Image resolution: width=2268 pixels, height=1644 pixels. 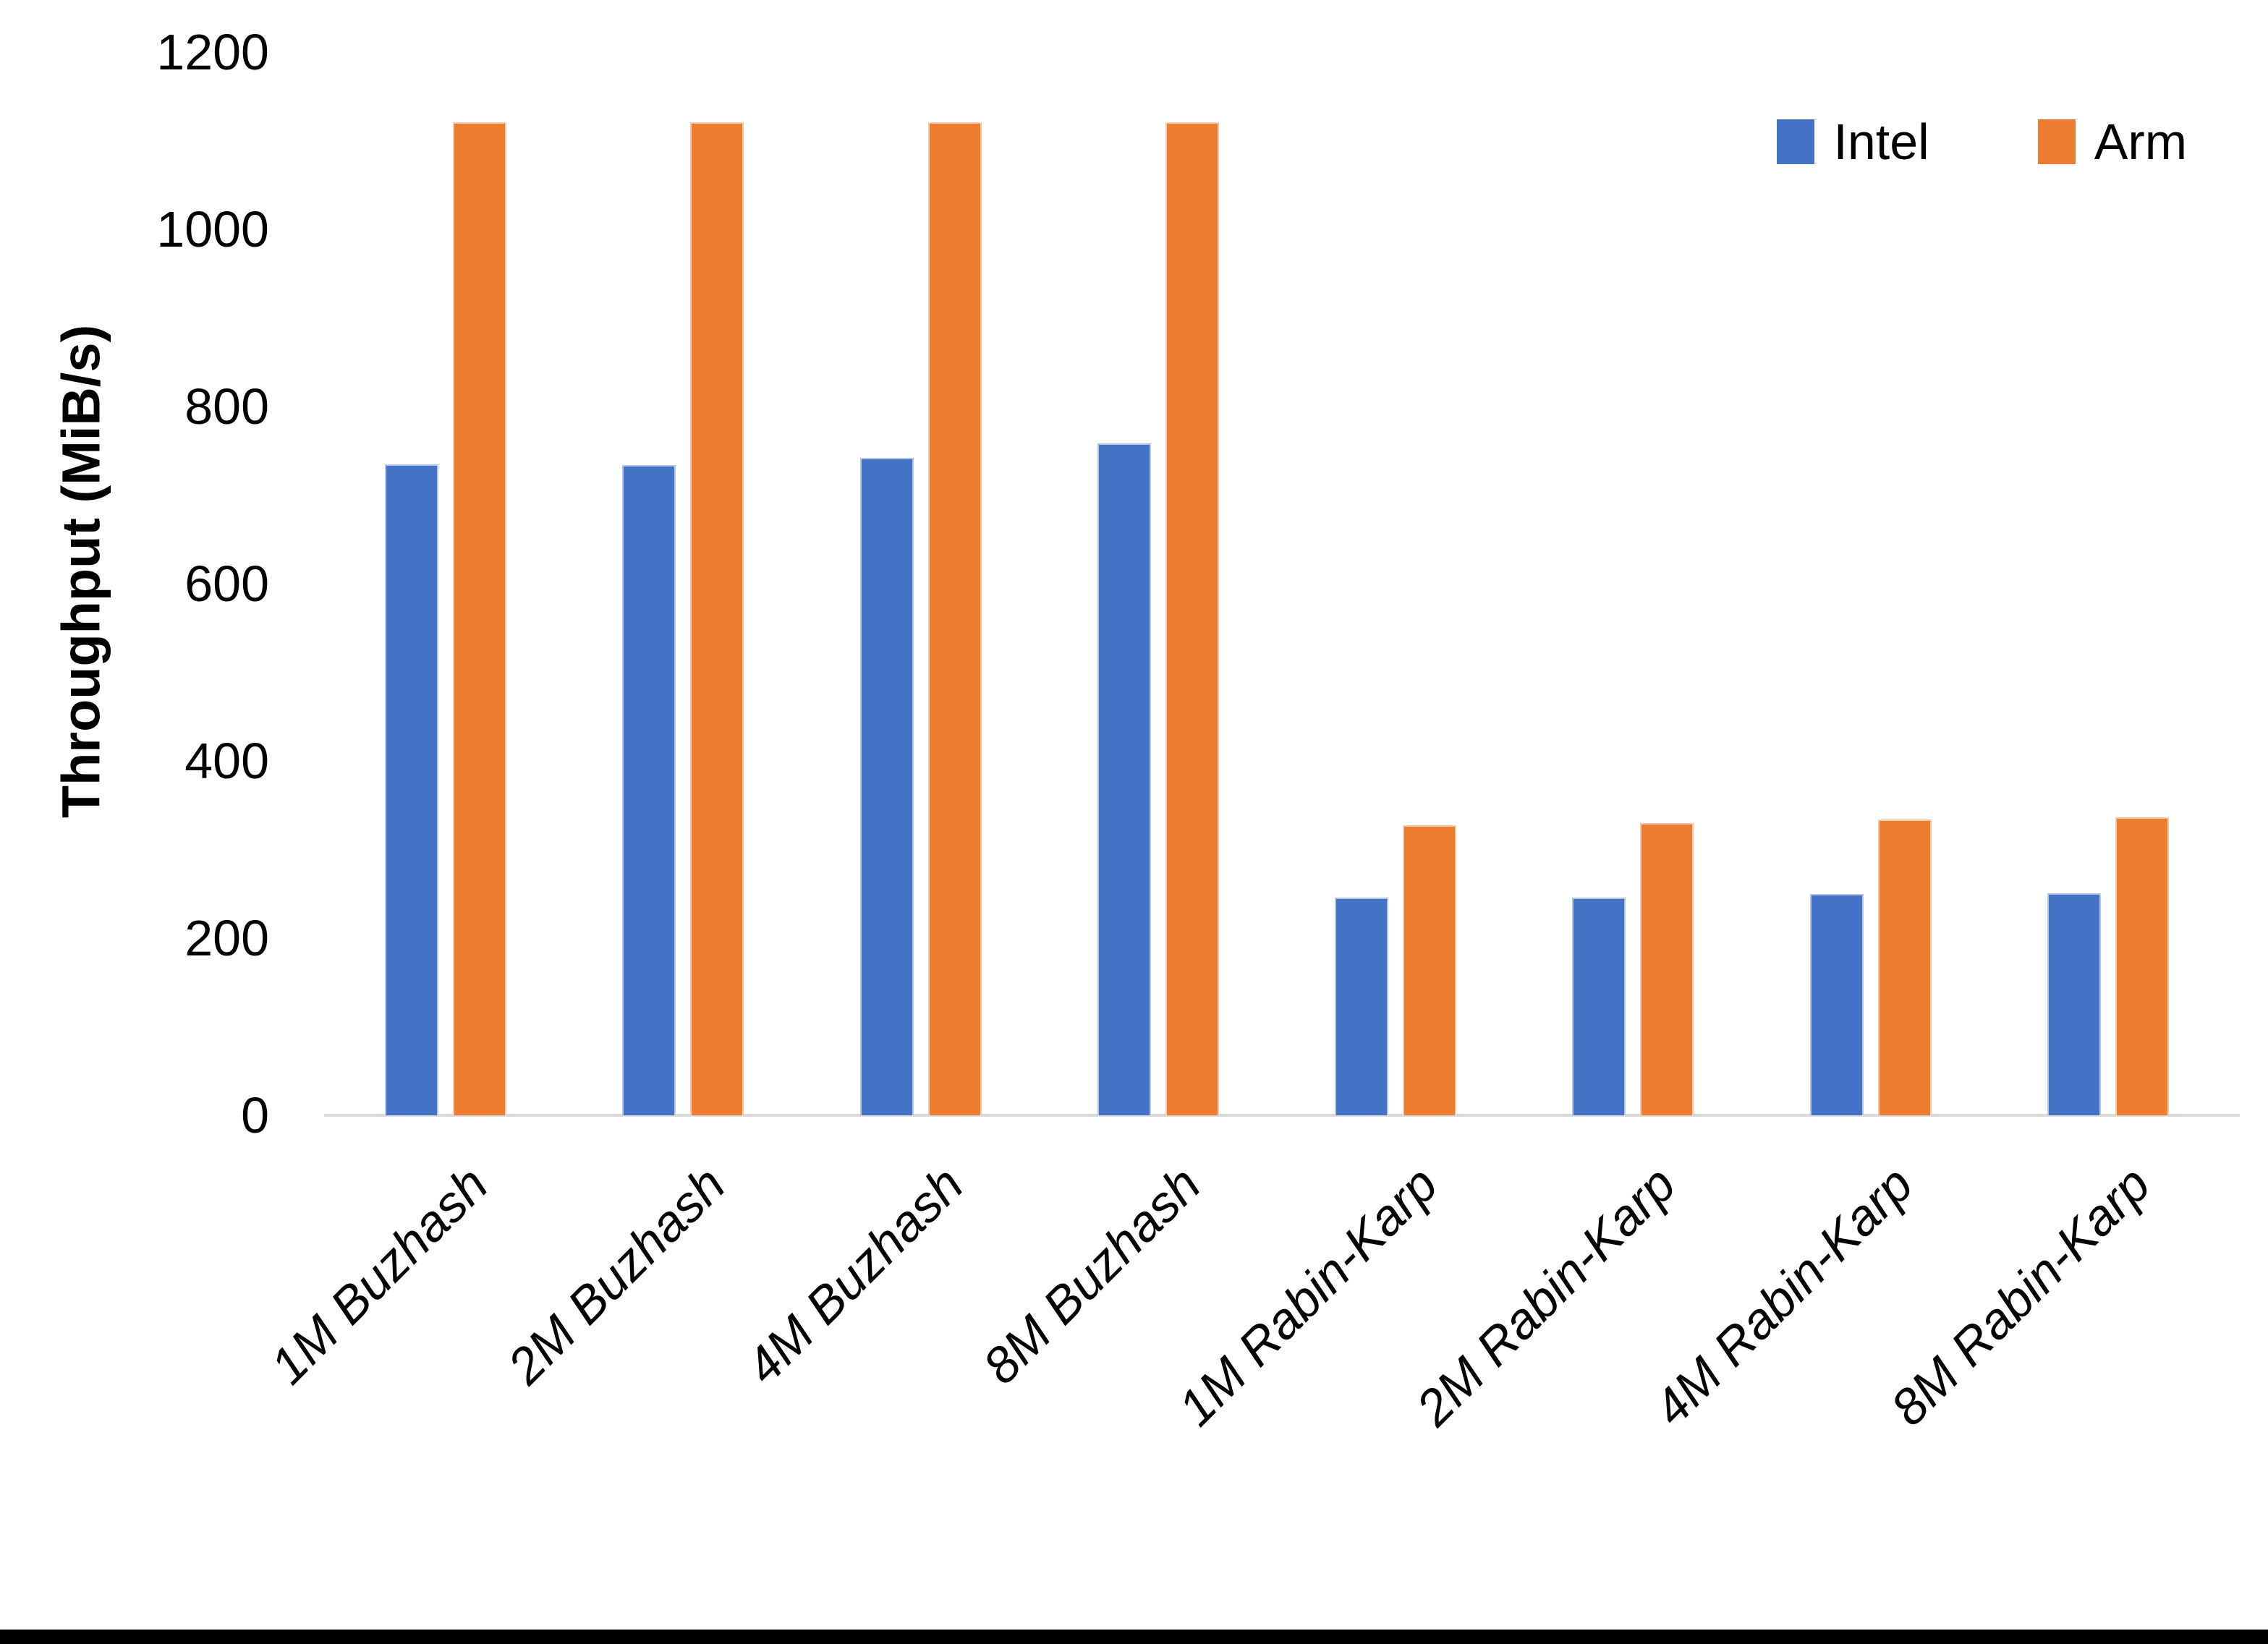 I want to click on legend: Intel Arm, so click(x=1982, y=142).